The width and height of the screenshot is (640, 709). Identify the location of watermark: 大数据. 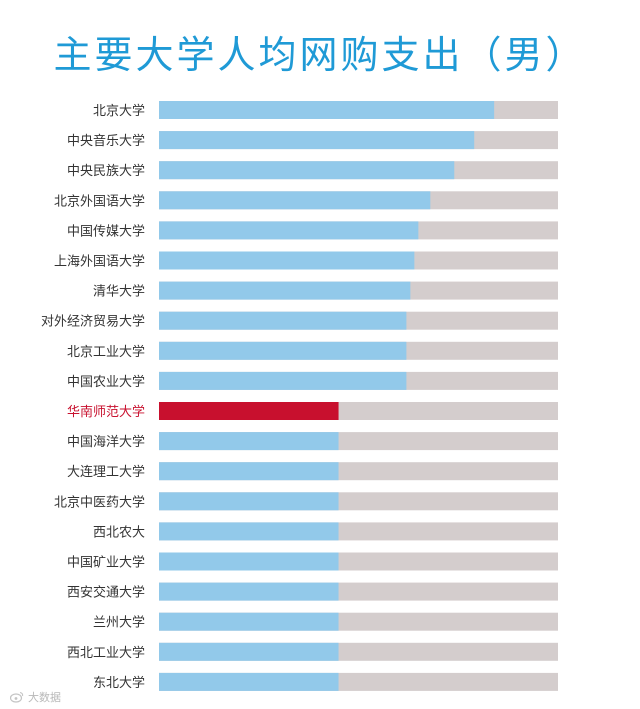
(35, 697).